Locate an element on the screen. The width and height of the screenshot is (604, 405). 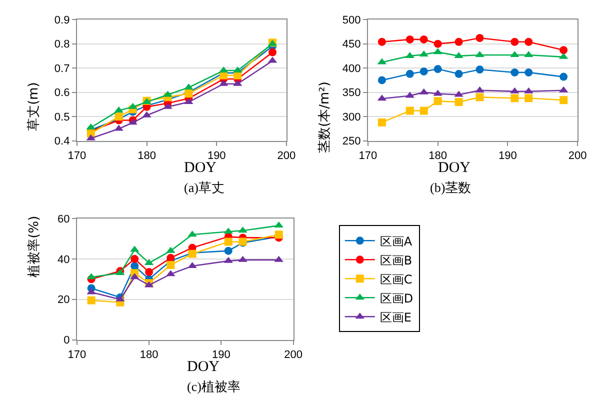
text: (c)植被率 is located at coordinates (213, 386).